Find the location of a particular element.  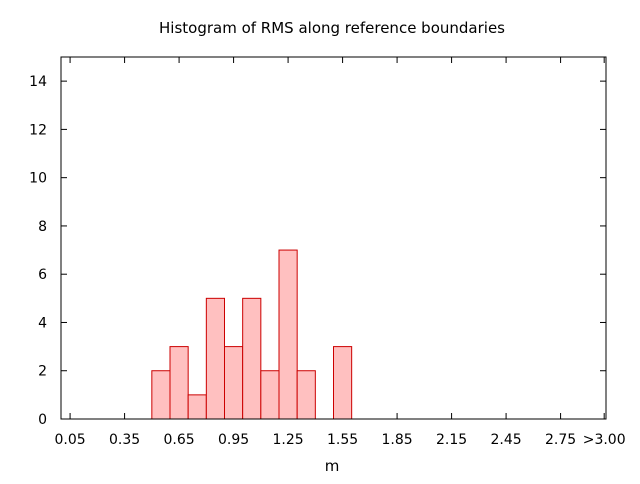

histogram-bars is located at coordinates (252, 334).